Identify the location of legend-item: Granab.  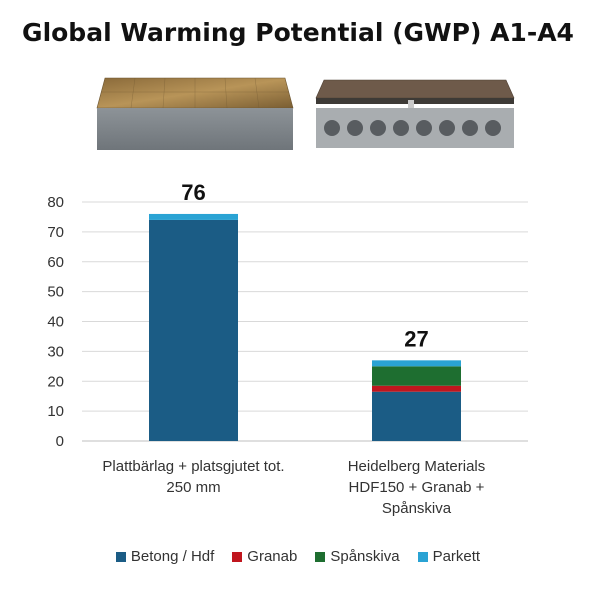
(264, 556).